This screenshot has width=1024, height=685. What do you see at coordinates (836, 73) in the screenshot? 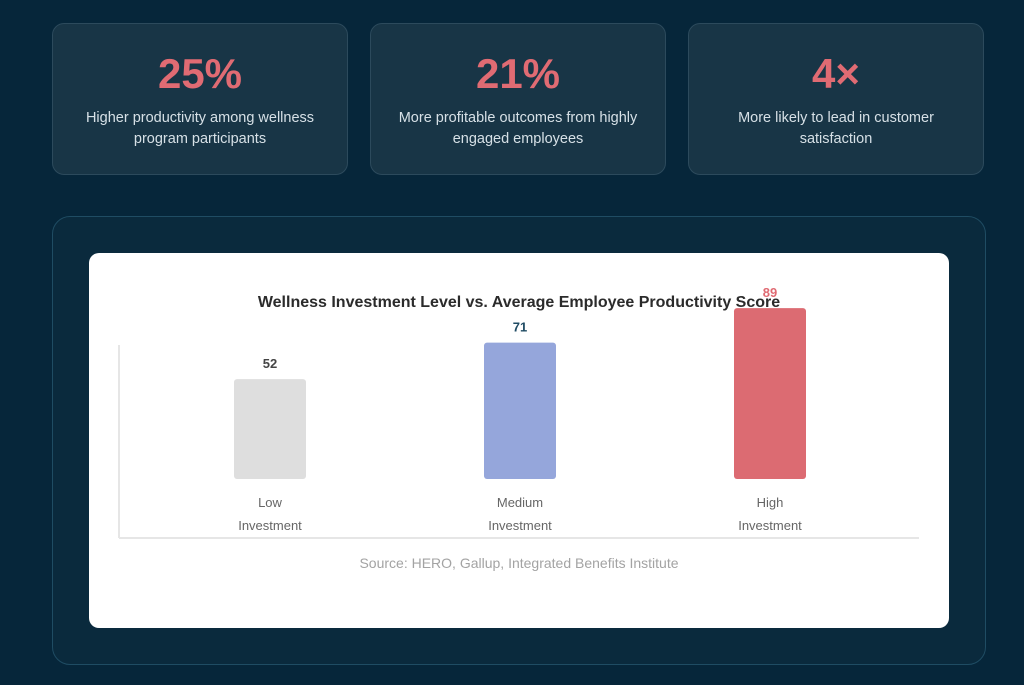
I see `stat-value: 4×` at bounding box center [836, 73].